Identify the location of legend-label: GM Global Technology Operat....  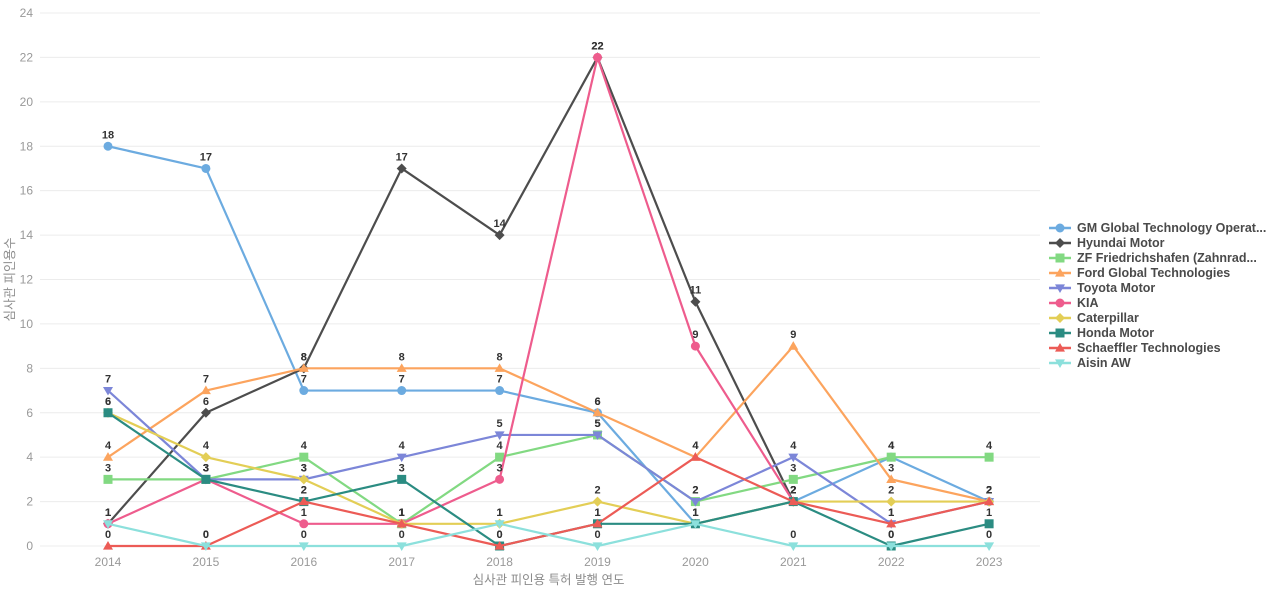
(1172, 228).